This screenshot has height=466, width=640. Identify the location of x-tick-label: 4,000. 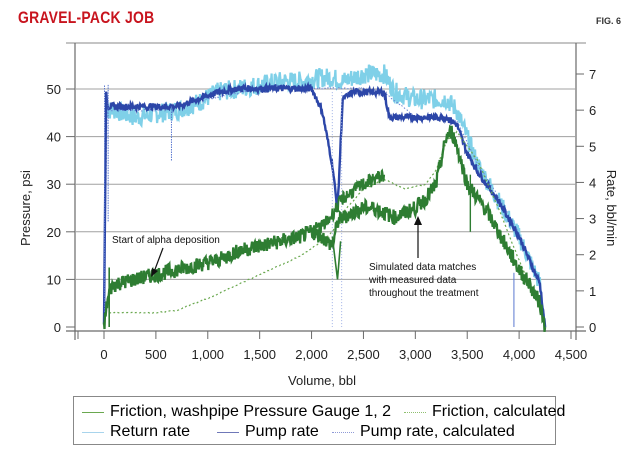
(519, 354).